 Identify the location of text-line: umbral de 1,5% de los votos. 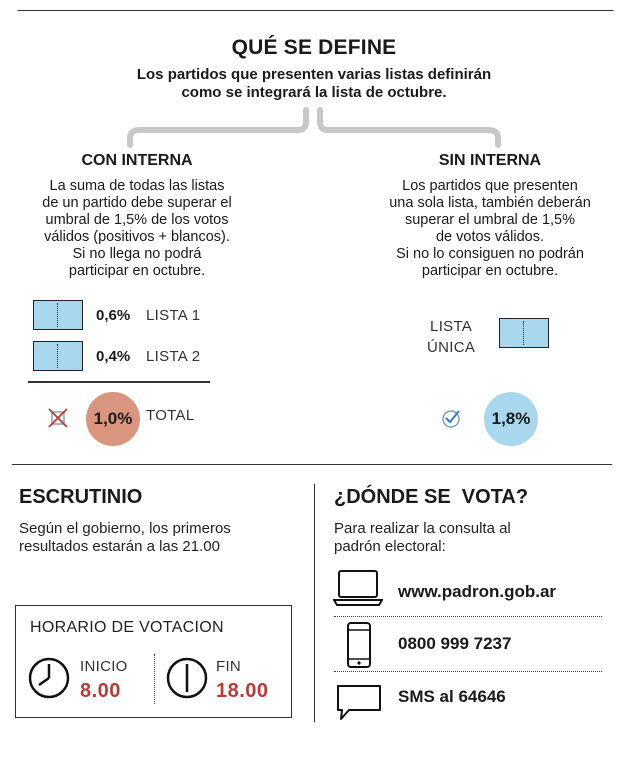
(137, 220).